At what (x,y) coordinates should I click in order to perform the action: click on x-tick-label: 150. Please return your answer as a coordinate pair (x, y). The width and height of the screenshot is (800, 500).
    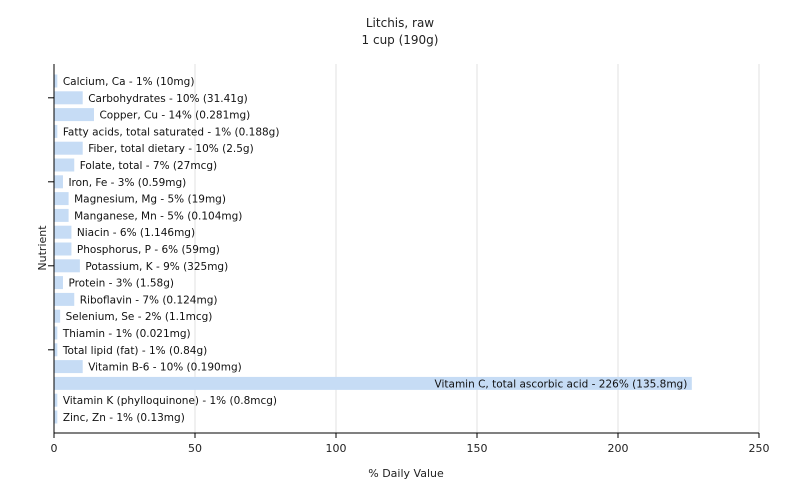
    Looking at the image, I should click on (477, 448).